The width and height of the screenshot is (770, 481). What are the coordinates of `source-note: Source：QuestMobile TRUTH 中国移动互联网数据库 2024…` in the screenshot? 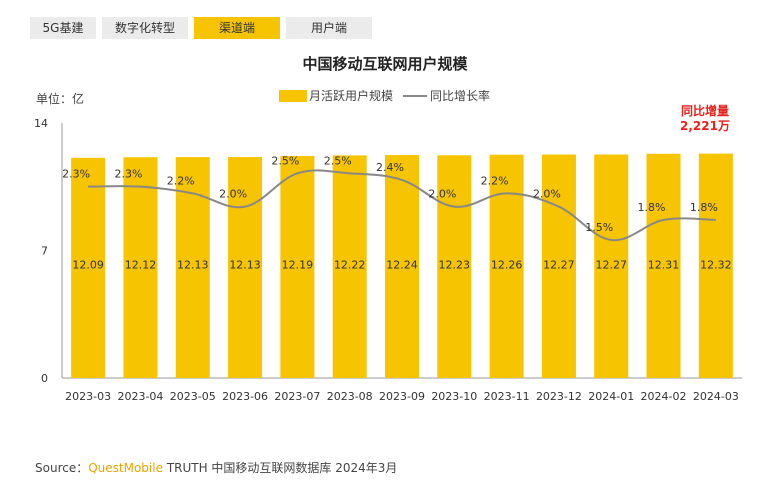 It's located at (216, 467).